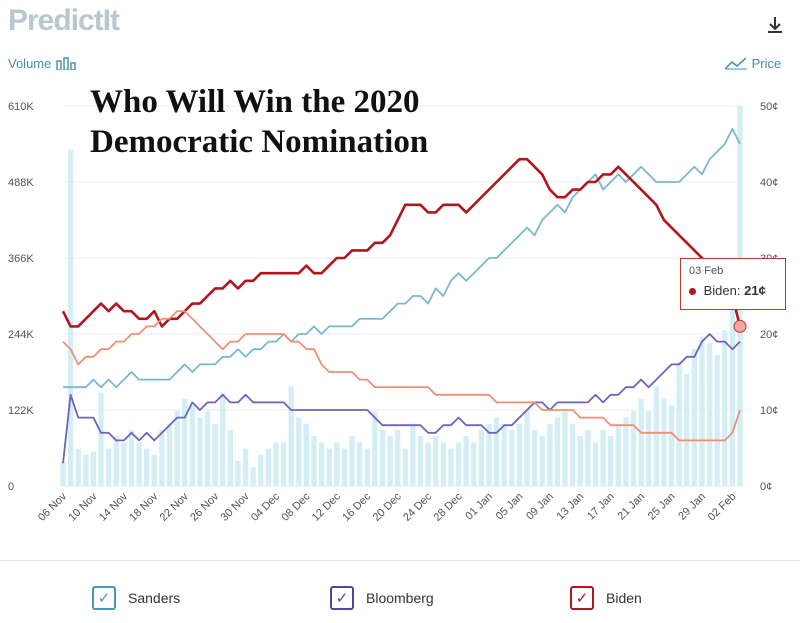  What do you see at coordinates (692, 507) in the screenshot?
I see `x-tick-label: 29 Jan` at bounding box center [692, 507].